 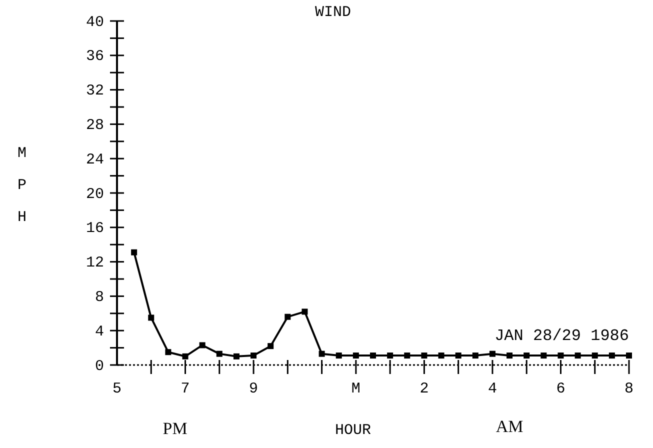 I want to click on y-tick-label: 36, so click(x=95, y=57).